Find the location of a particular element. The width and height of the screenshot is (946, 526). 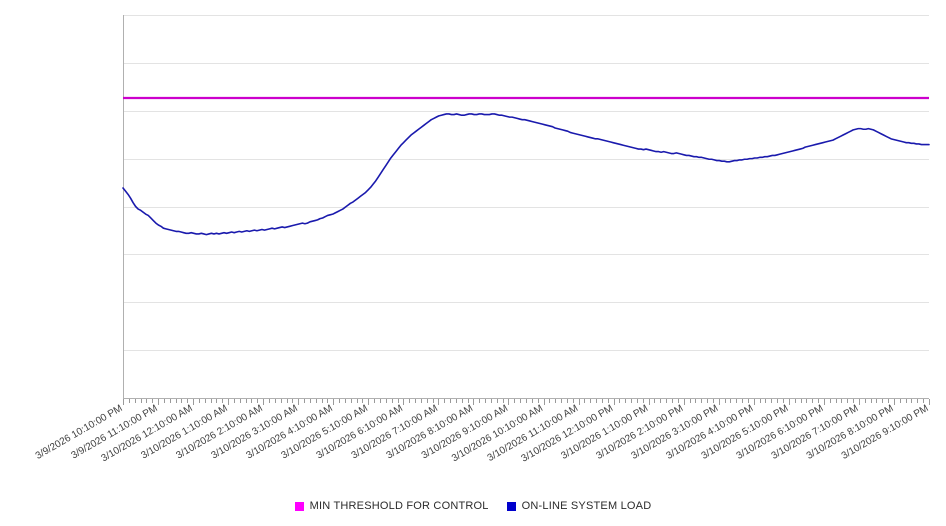

x-axis-minor-ticks is located at coordinates (526, 402).